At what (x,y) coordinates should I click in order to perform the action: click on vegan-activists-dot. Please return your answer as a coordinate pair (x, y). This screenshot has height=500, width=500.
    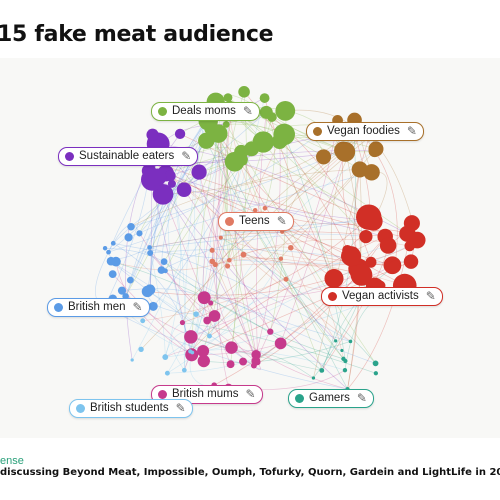
    Looking at the image, I should click on (332, 296).